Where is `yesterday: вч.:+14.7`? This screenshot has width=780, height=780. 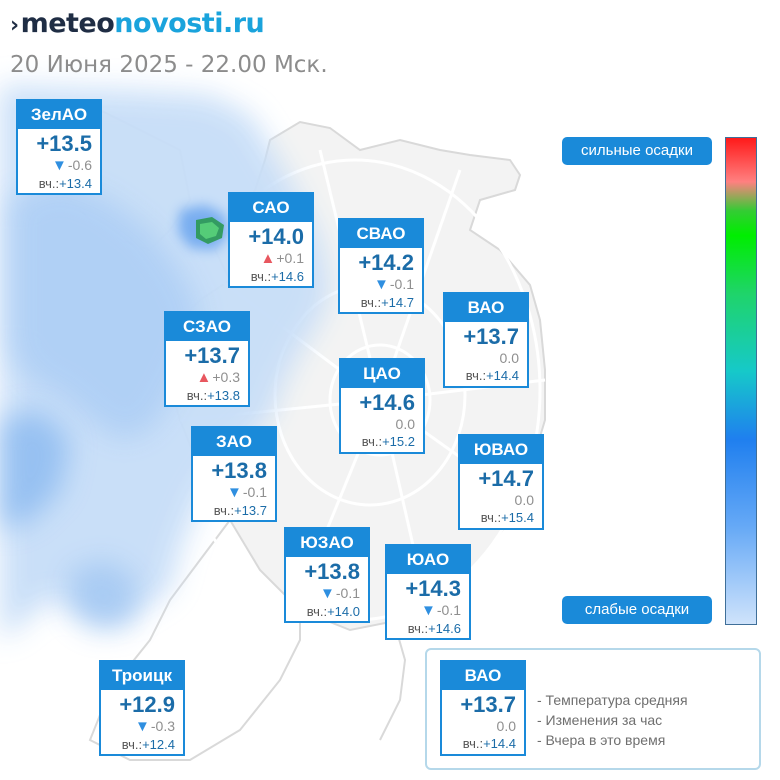
yesterday: вч.:+14.7 is located at coordinates (381, 303).